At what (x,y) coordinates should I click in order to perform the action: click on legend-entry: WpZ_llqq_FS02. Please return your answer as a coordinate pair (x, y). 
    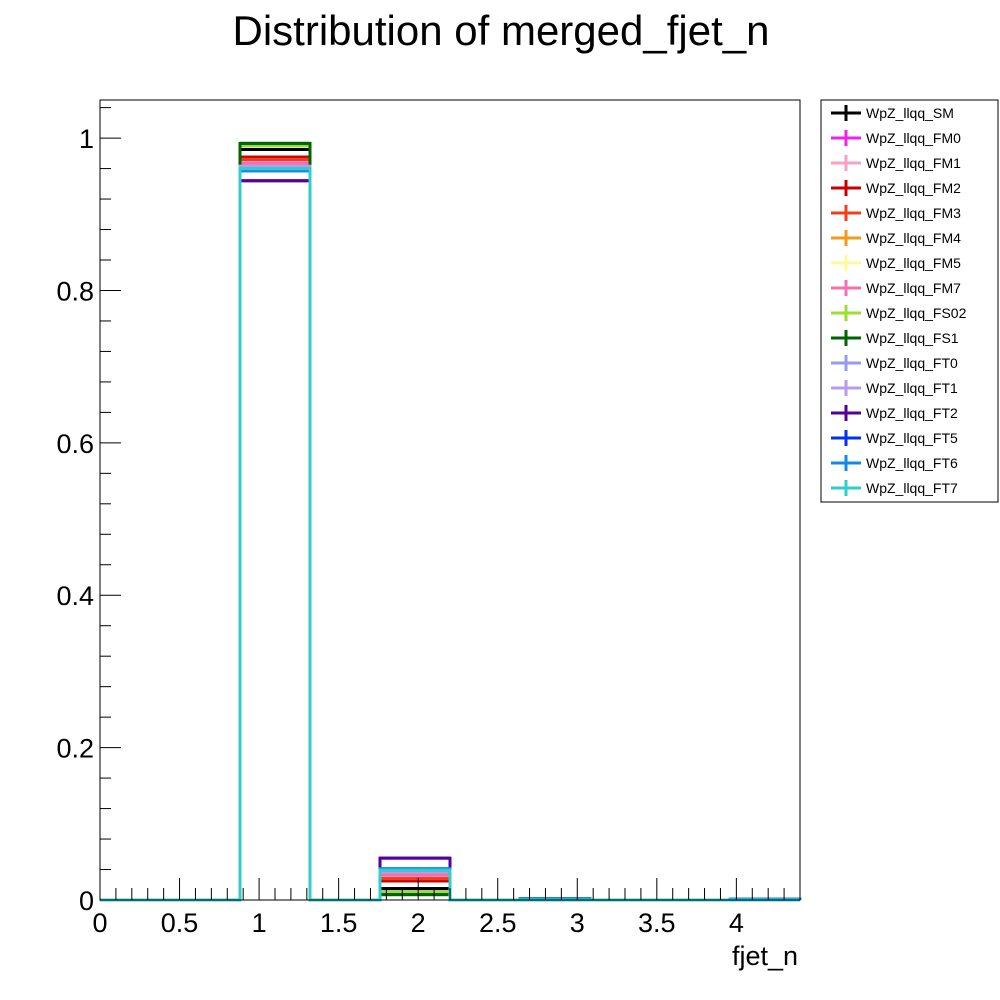
    Looking at the image, I should click on (899, 313).